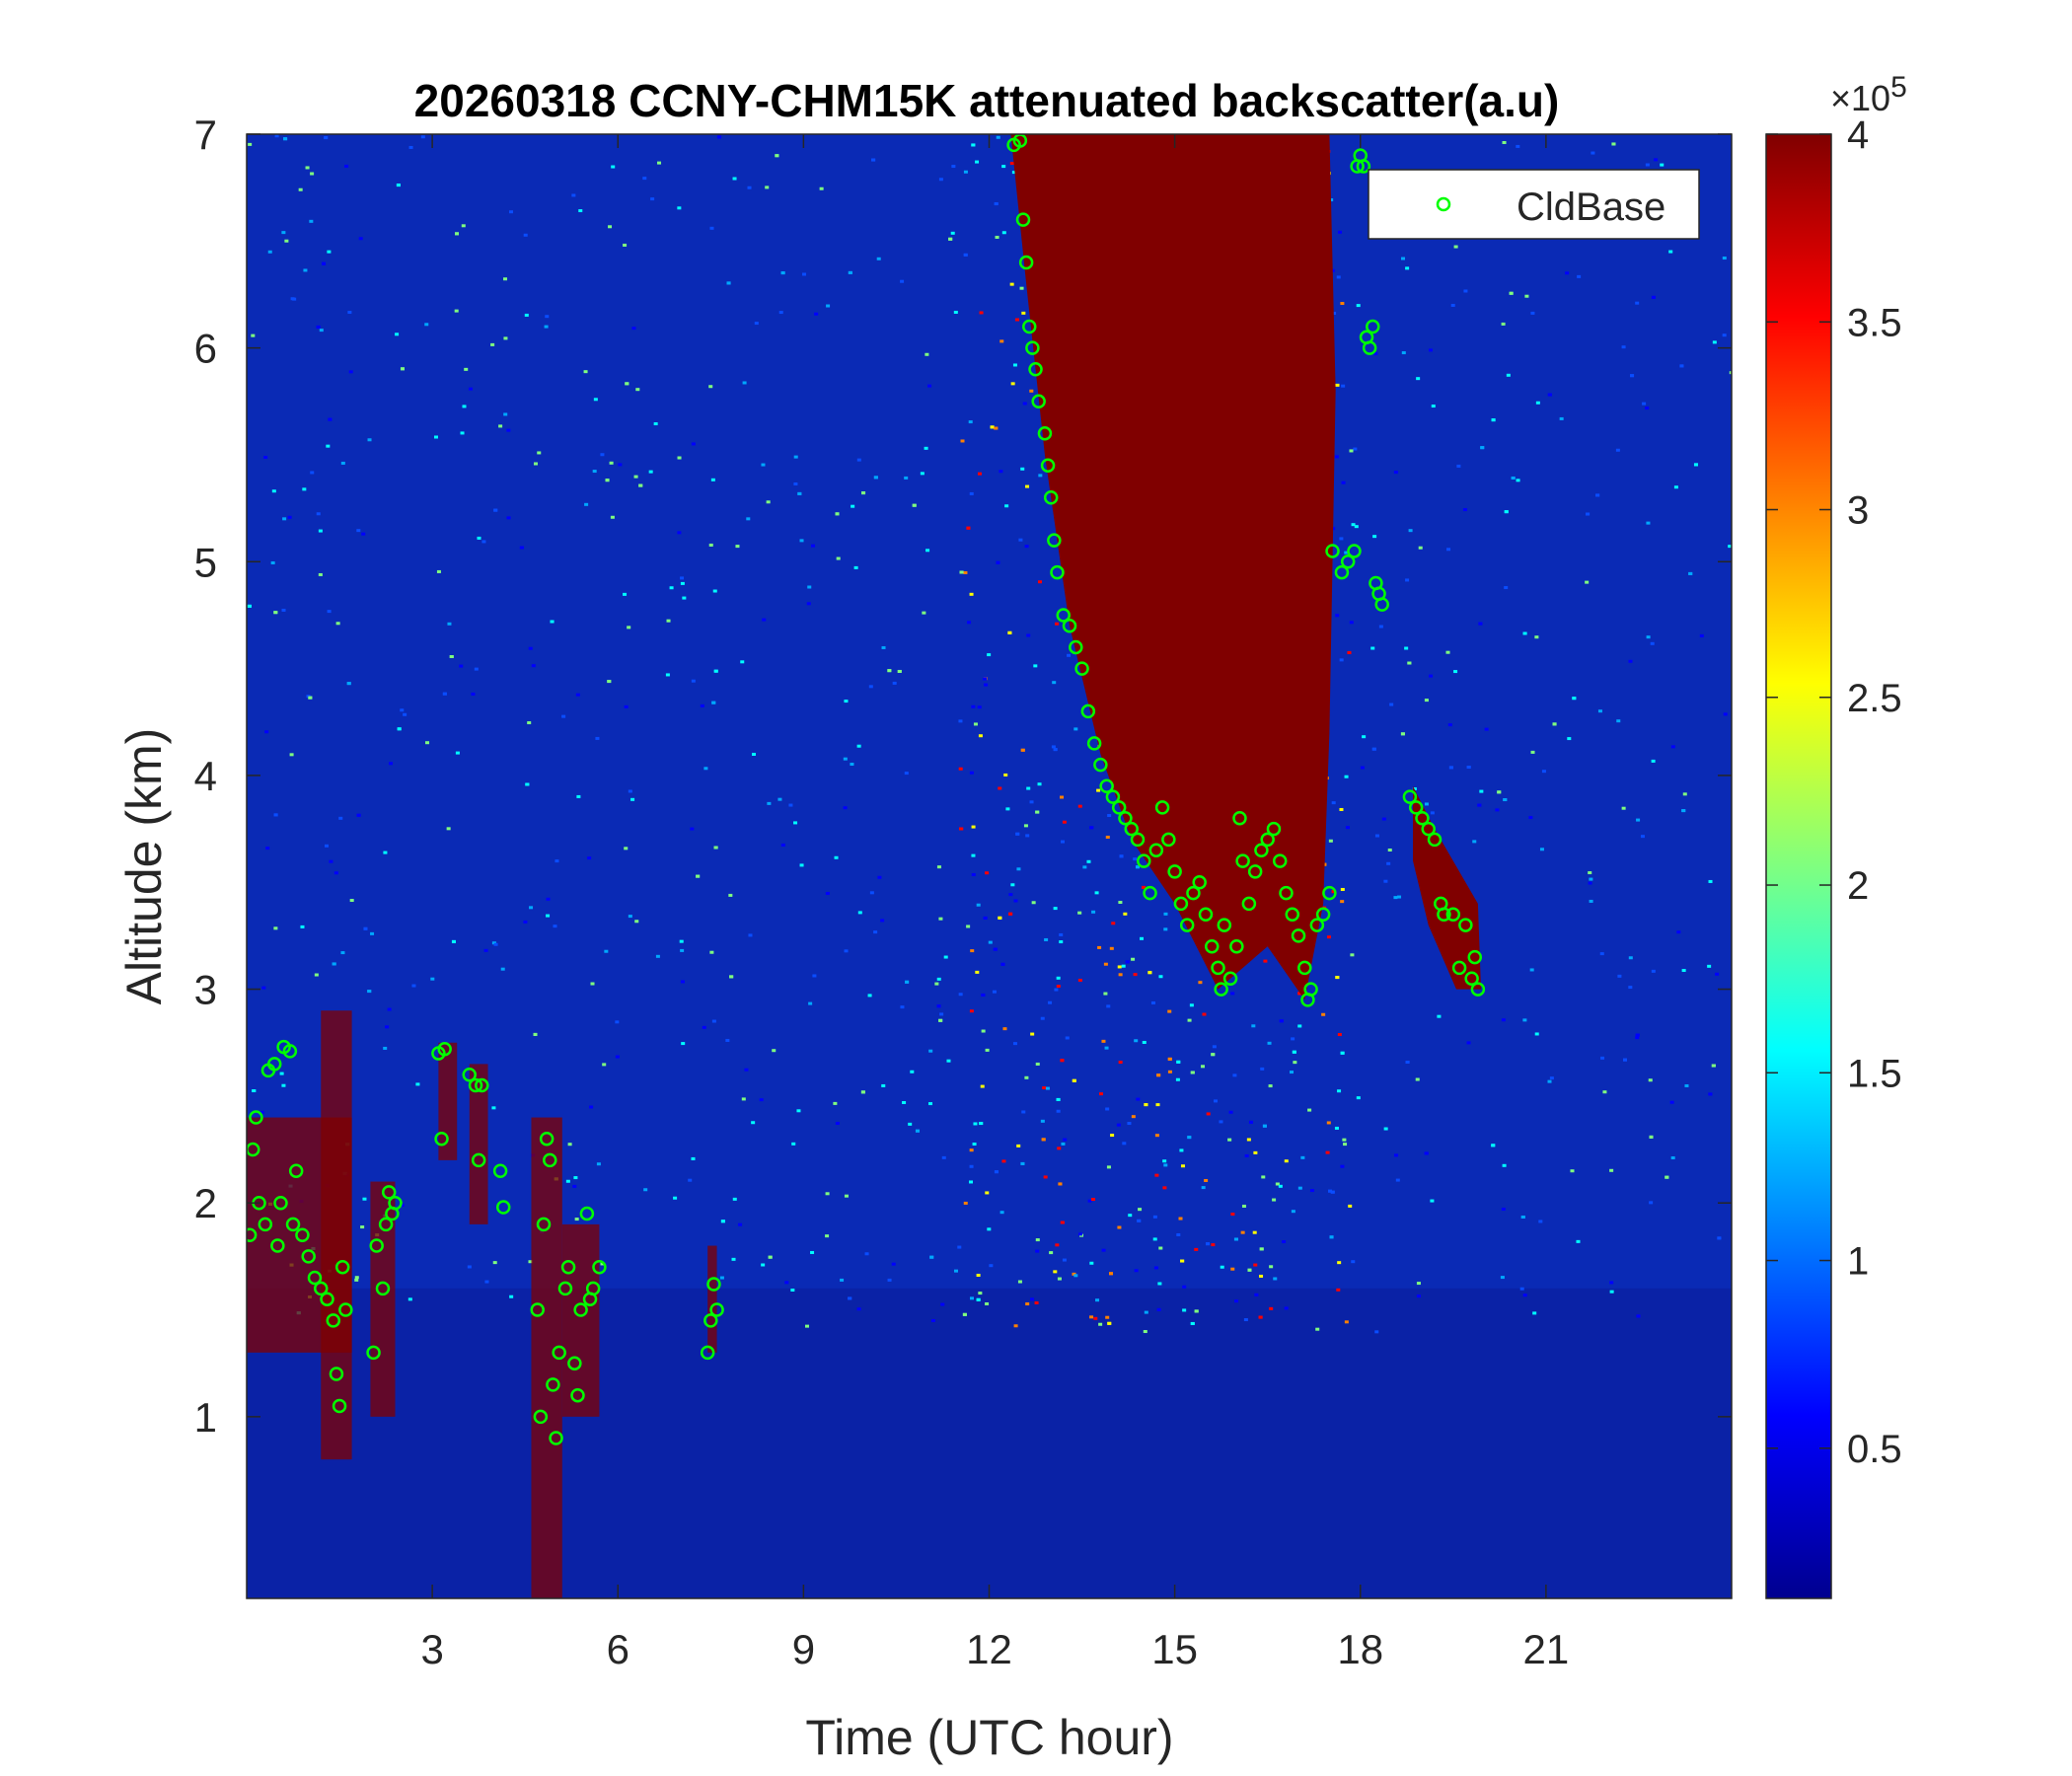  Describe the element at coordinates (337, 1235) in the screenshot. I see `low-cloud-region` at that location.